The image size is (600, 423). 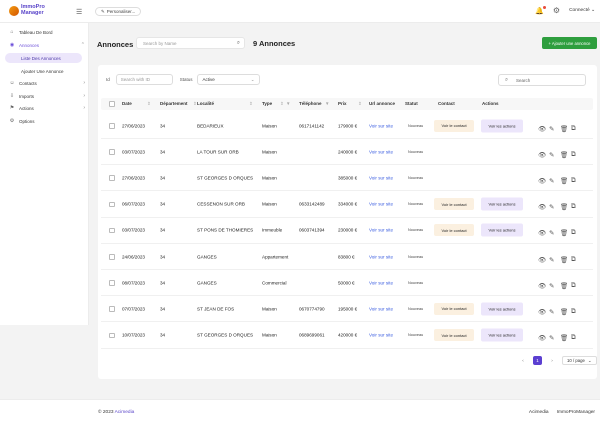 I want to click on sidebar-item-options: ⚙ Options, so click(x=47, y=121).